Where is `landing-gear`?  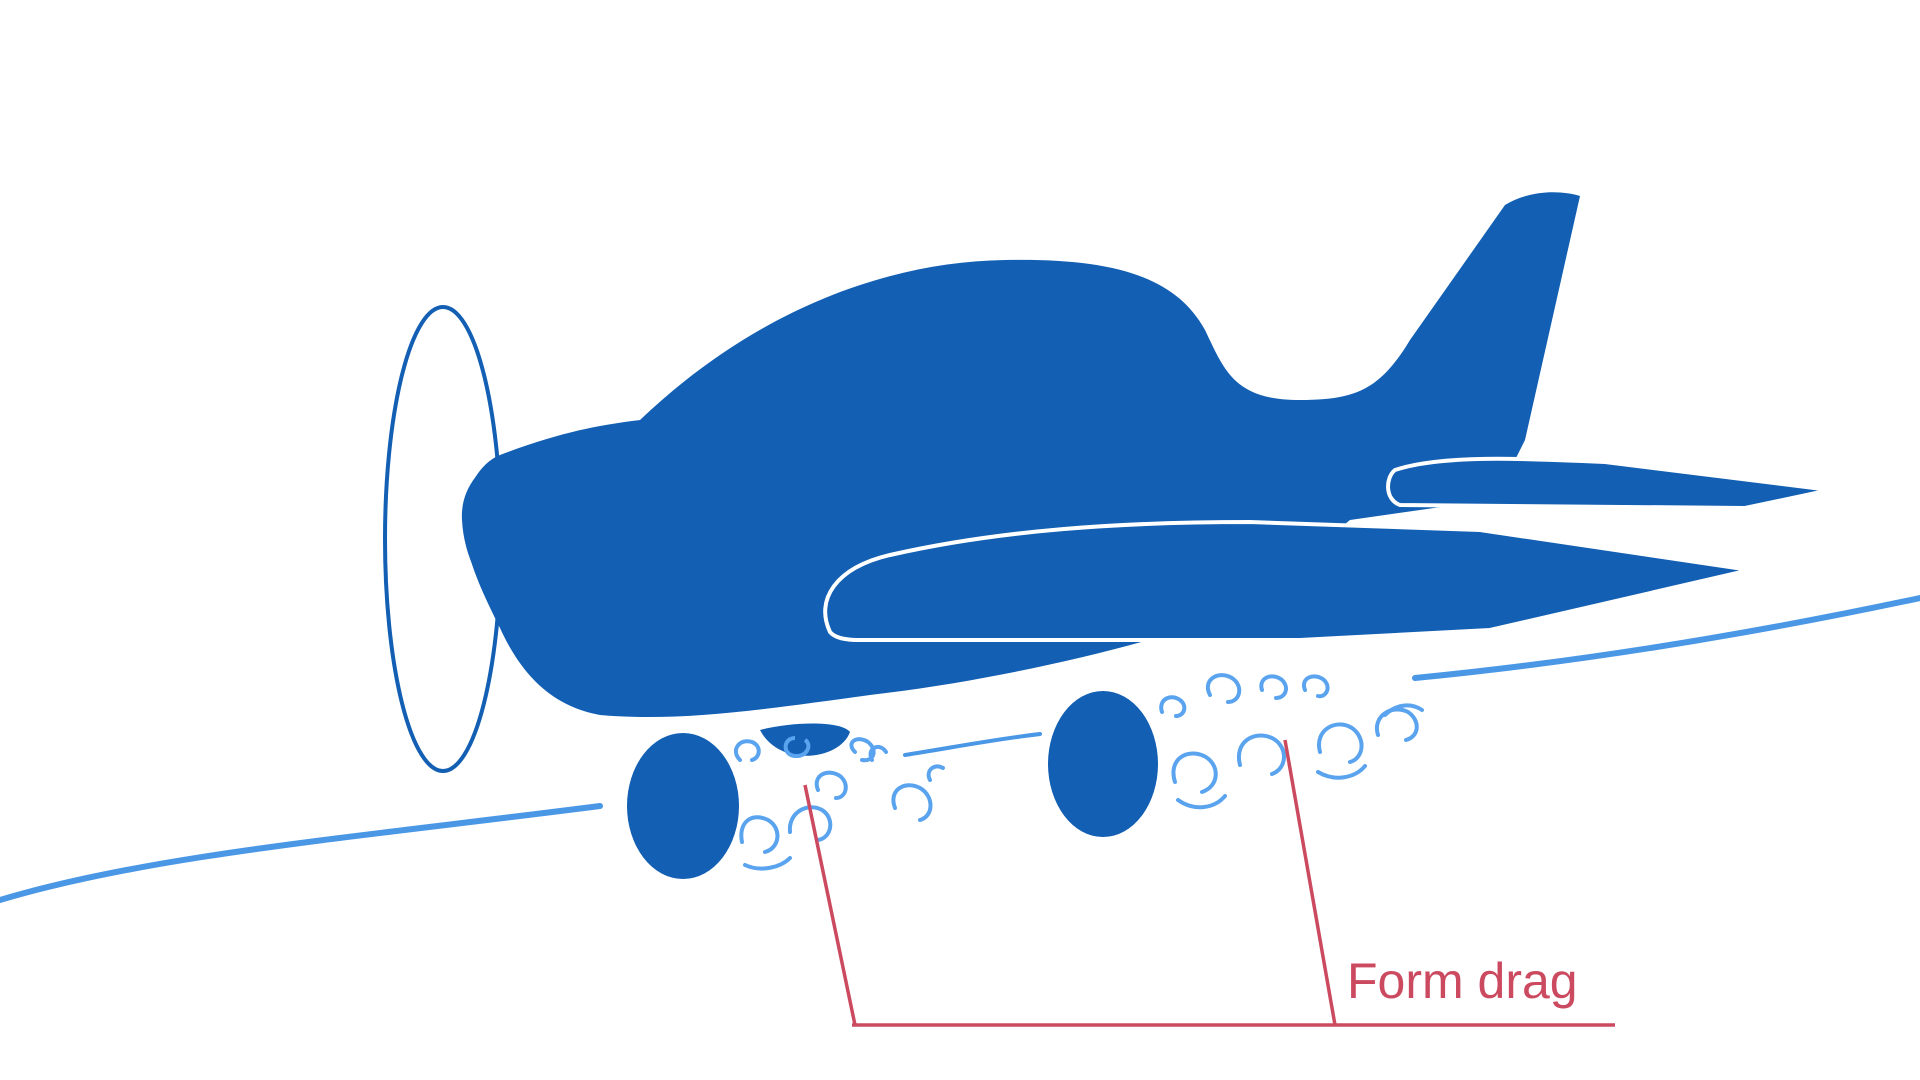
landing-gear is located at coordinates (892, 785).